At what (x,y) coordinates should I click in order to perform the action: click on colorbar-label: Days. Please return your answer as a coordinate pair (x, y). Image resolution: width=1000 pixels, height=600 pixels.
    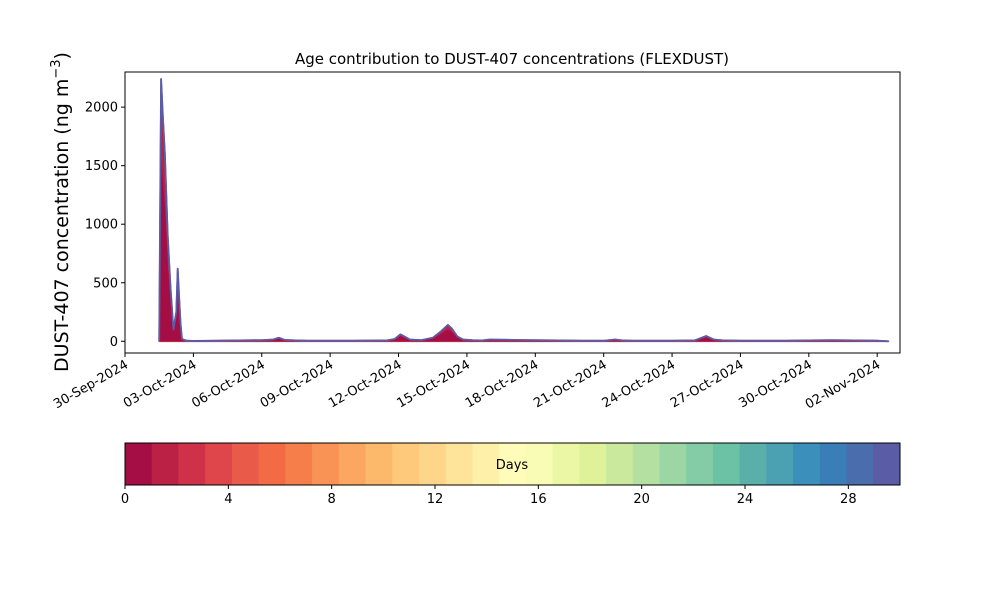
    Looking at the image, I should click on (512, 465).